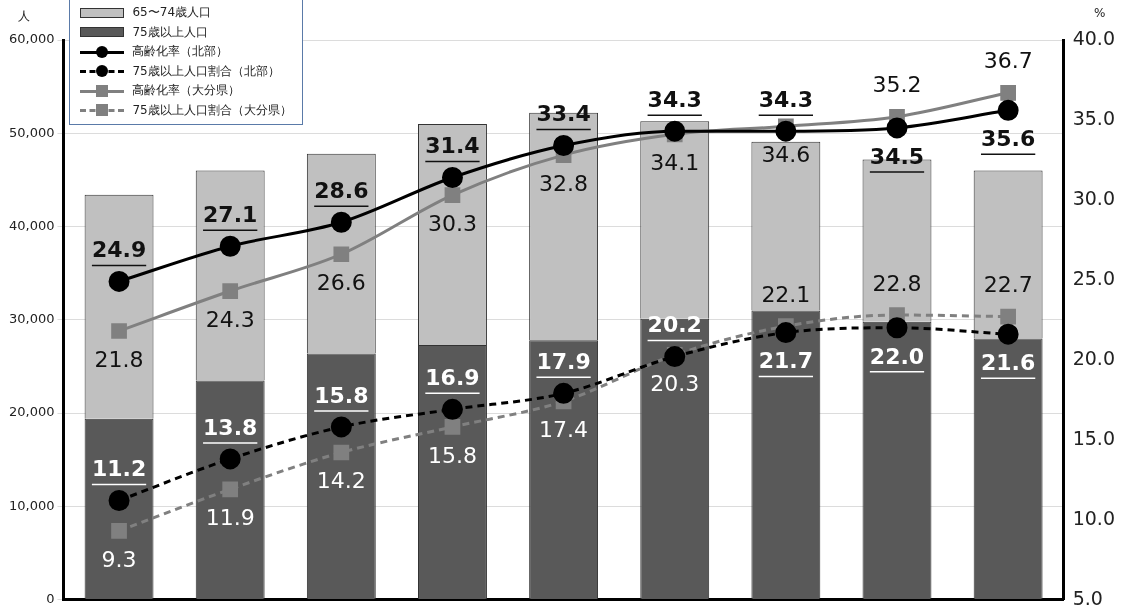 The image size is (1128, 614). I want to click on legend-label: 高齢化率（北部）, so click(180, 52).